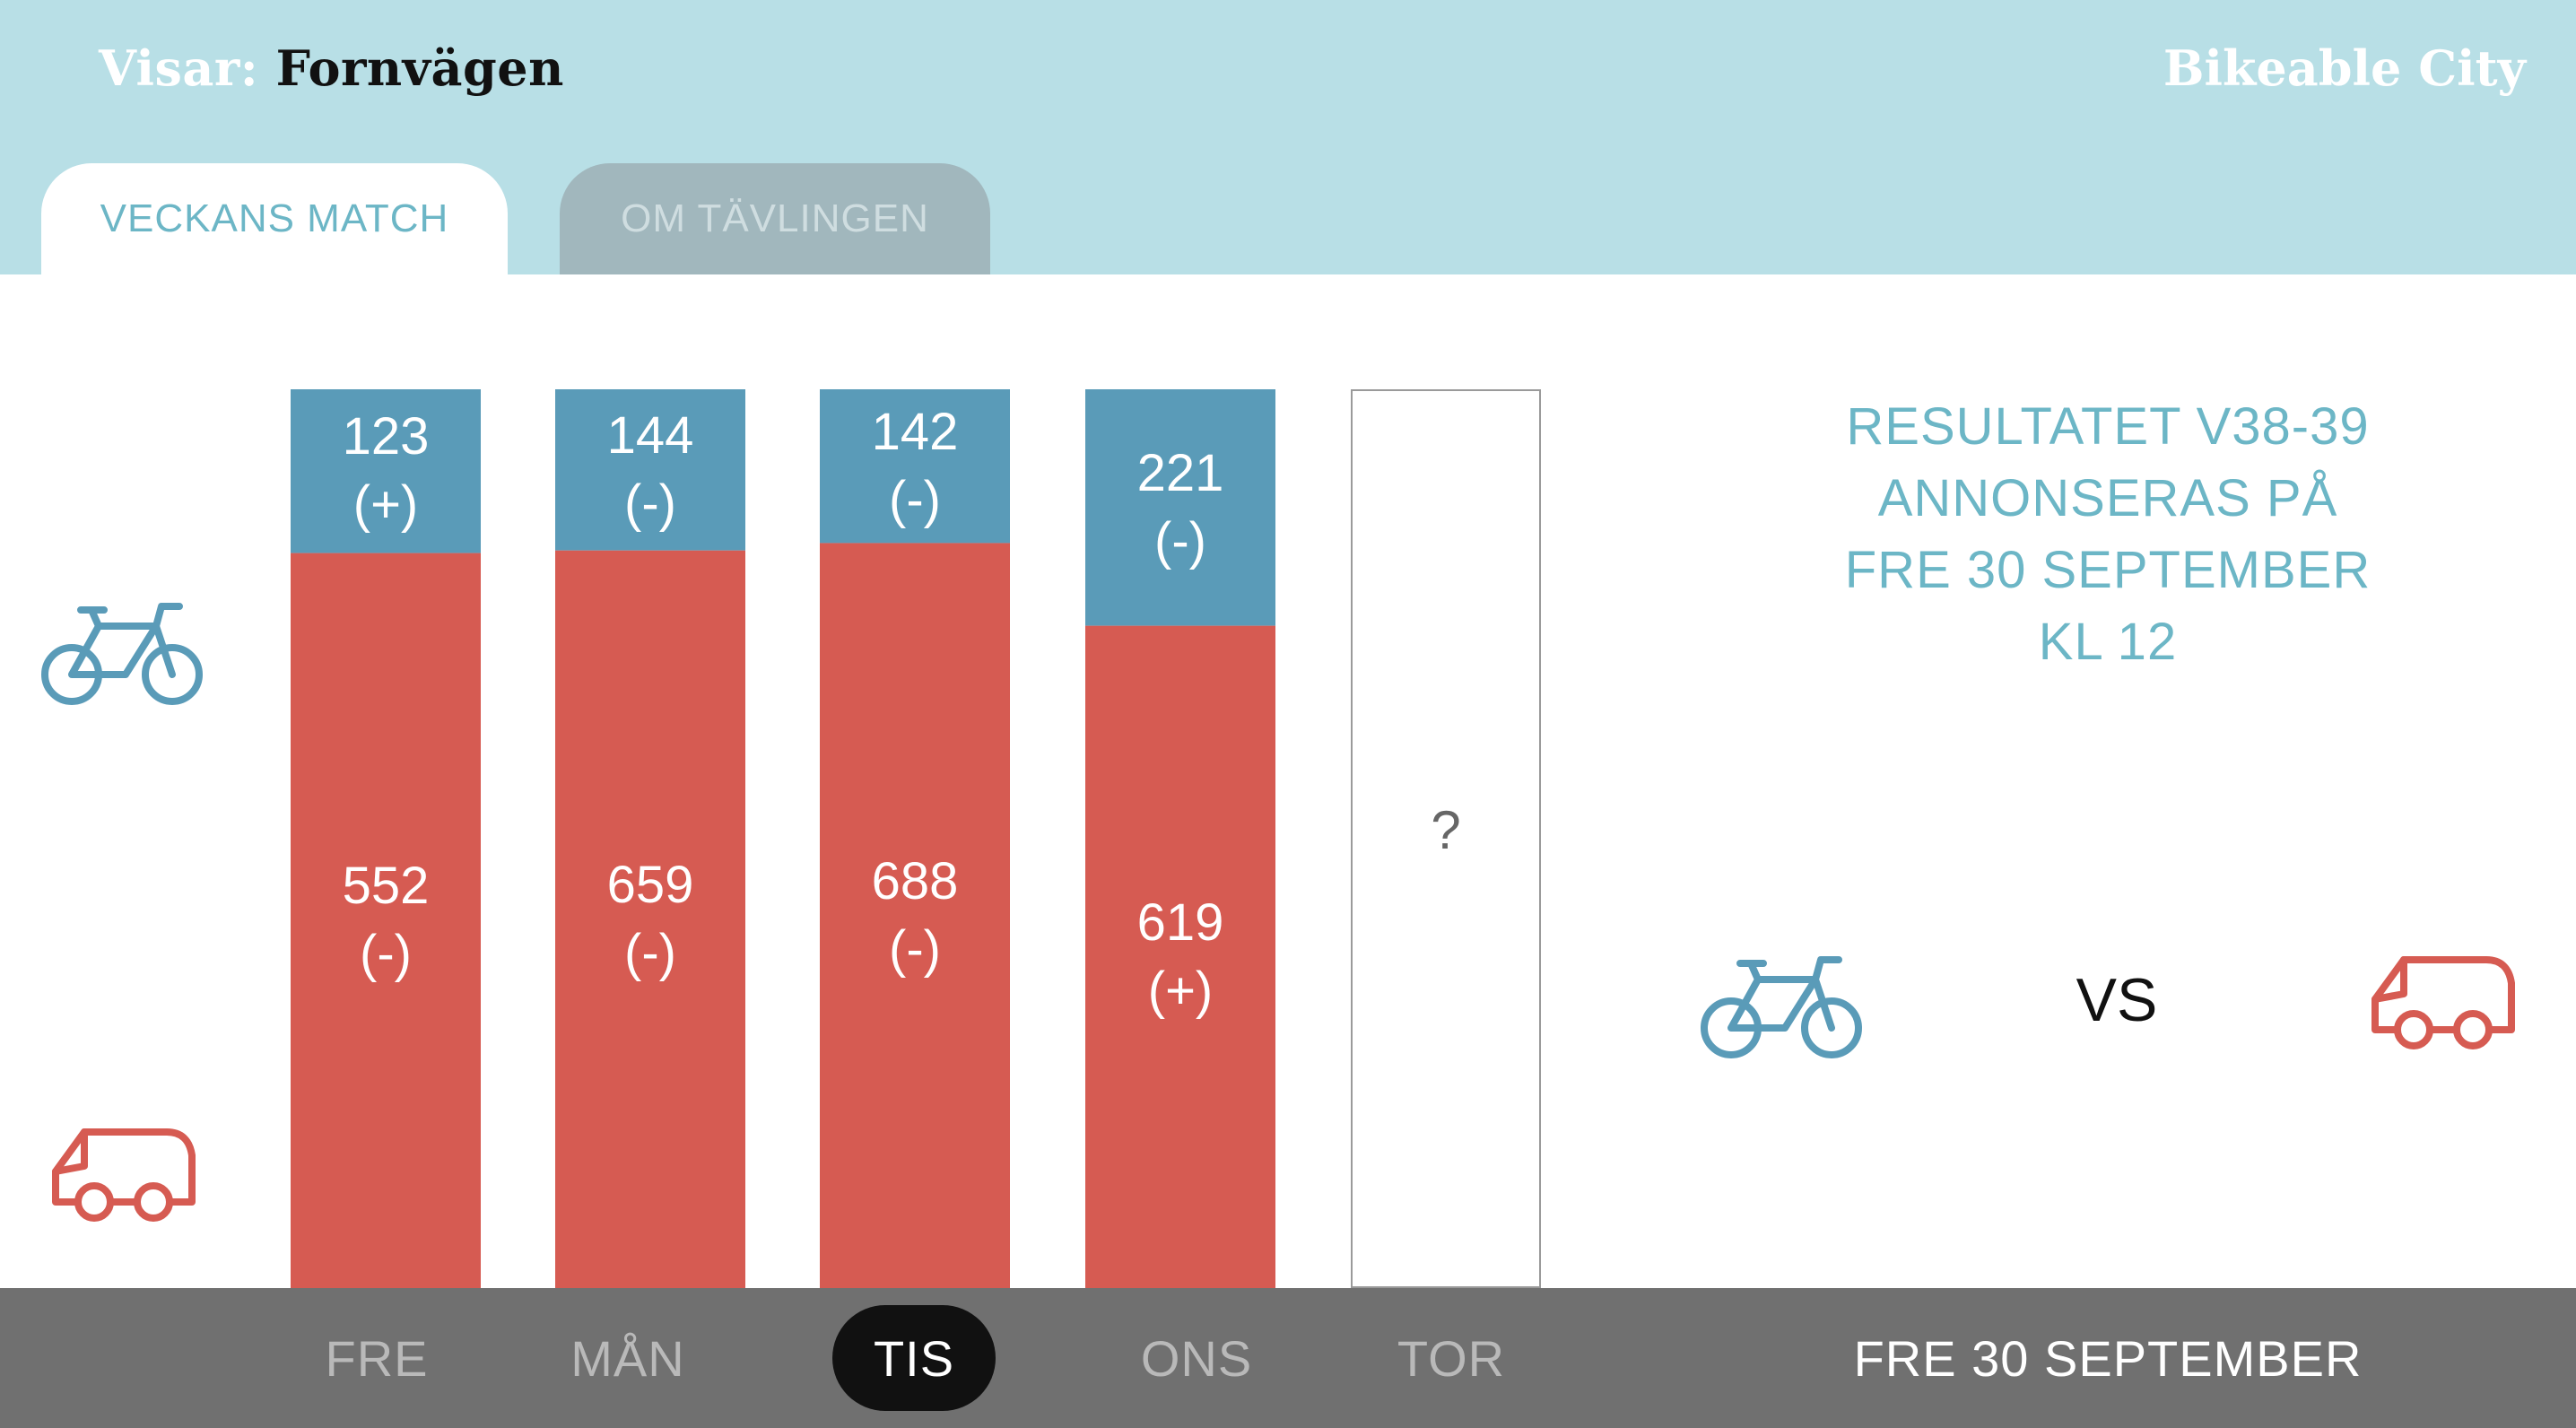 This screenshot has height=1428, width=2576. I want to click on car-bar-tis, so click(915, 915).